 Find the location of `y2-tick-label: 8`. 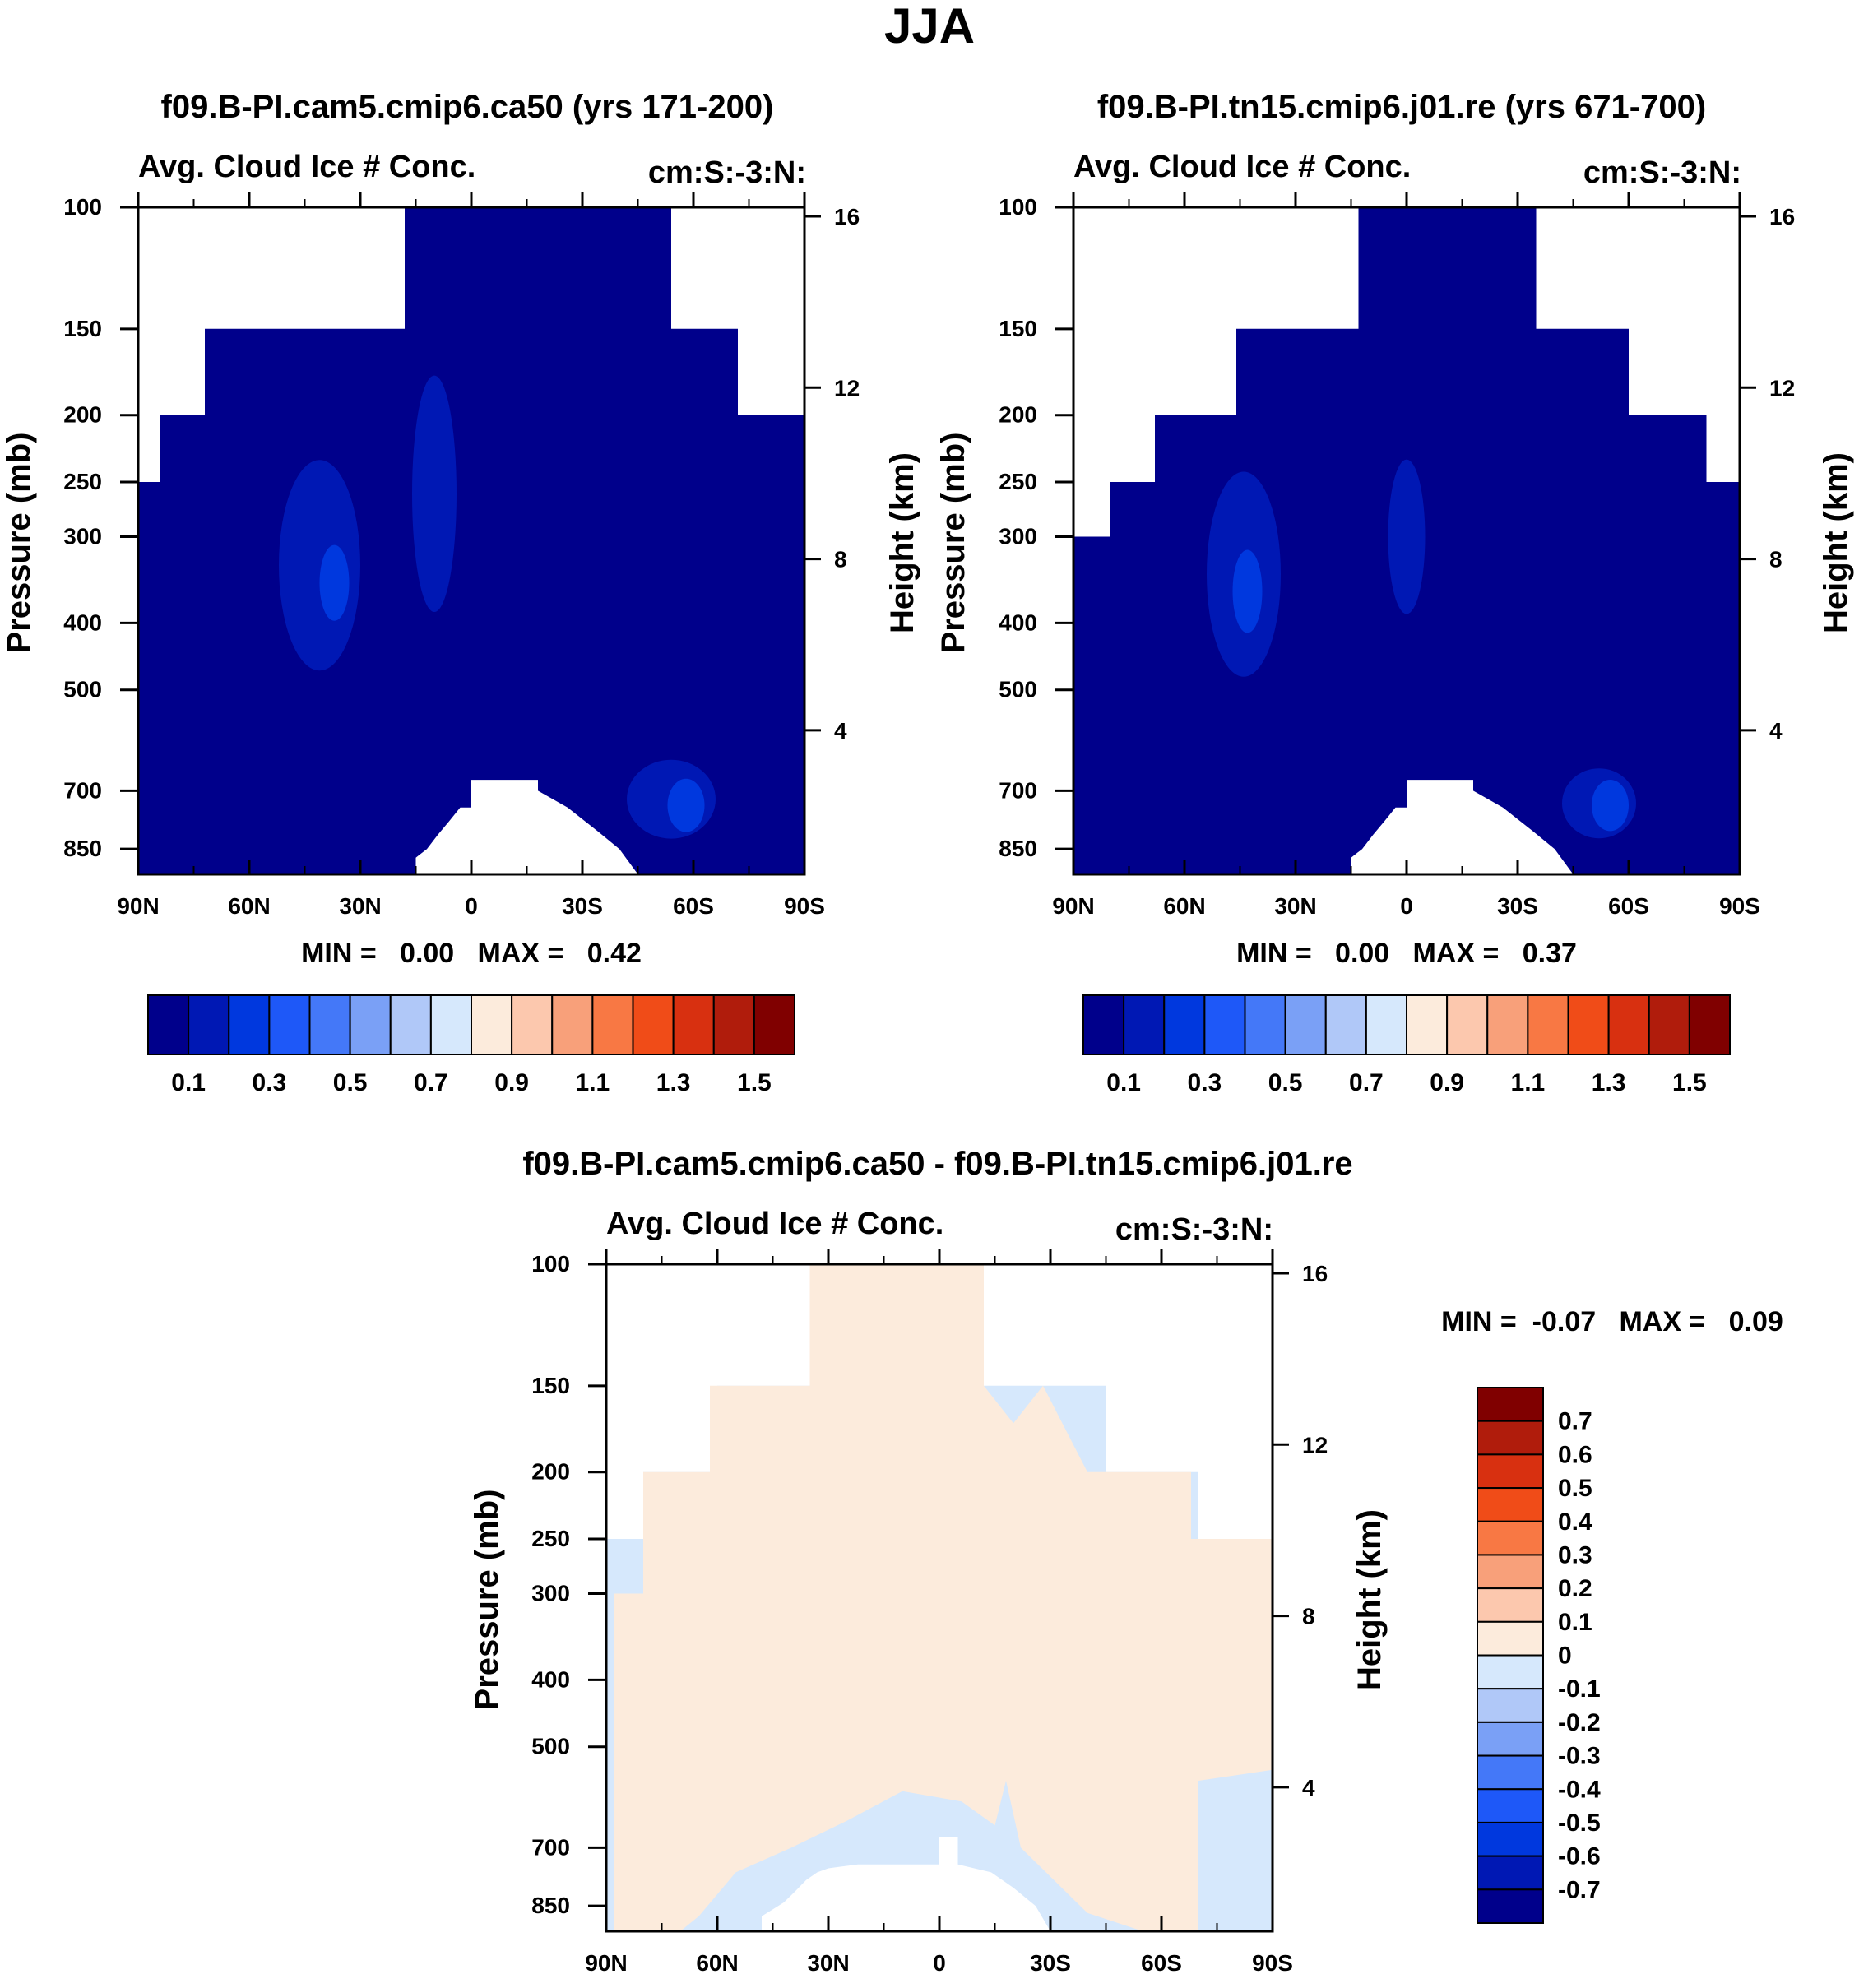

y2-tick-label: 8 is located at coordinates (1776, 560).